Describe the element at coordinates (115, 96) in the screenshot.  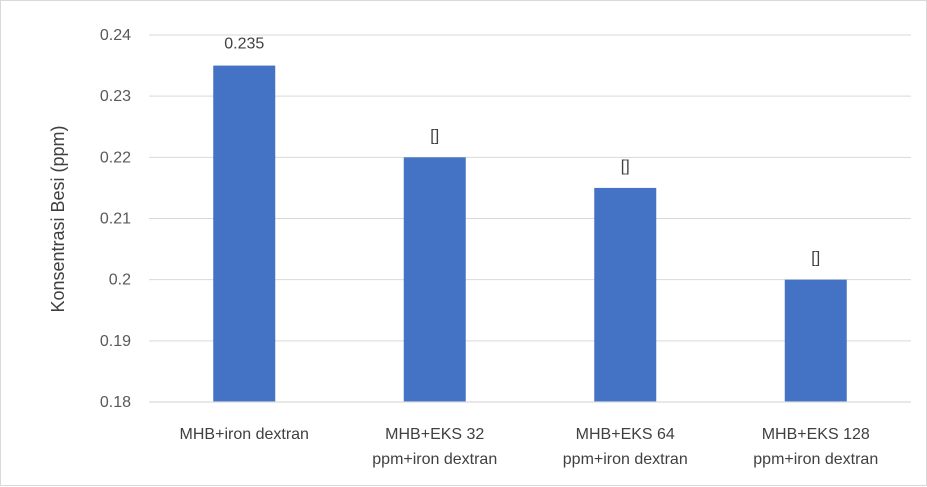
I see `y-tick-label: 0.23` at that location.